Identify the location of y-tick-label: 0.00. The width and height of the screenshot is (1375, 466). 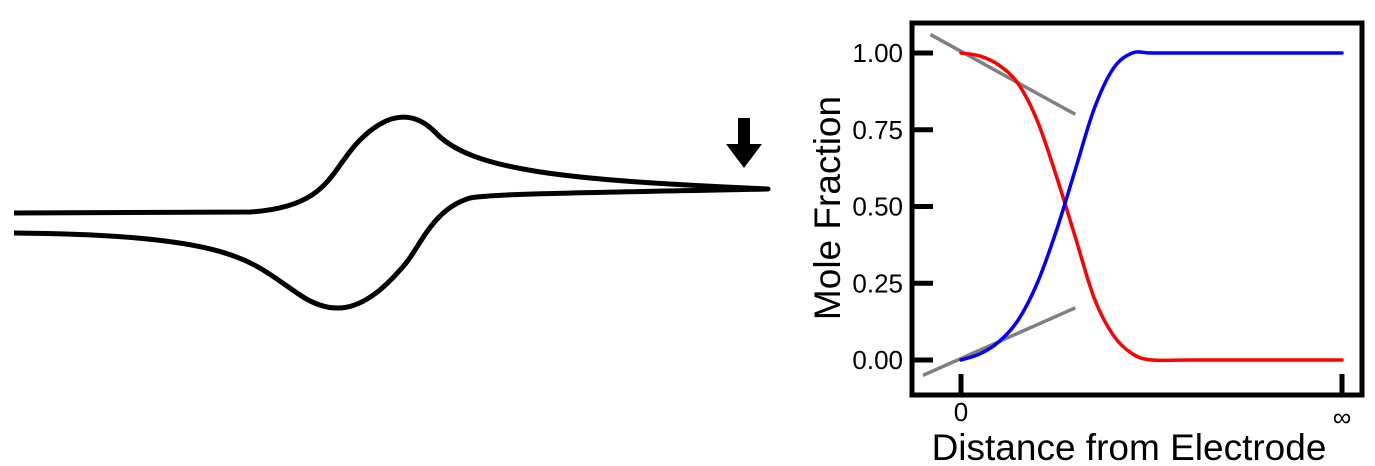
(877, 360).